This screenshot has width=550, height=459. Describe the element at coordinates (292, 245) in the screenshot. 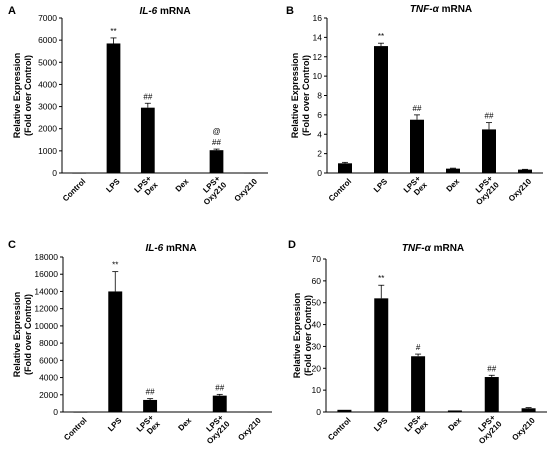

I see `panel-letter: D` at that location.